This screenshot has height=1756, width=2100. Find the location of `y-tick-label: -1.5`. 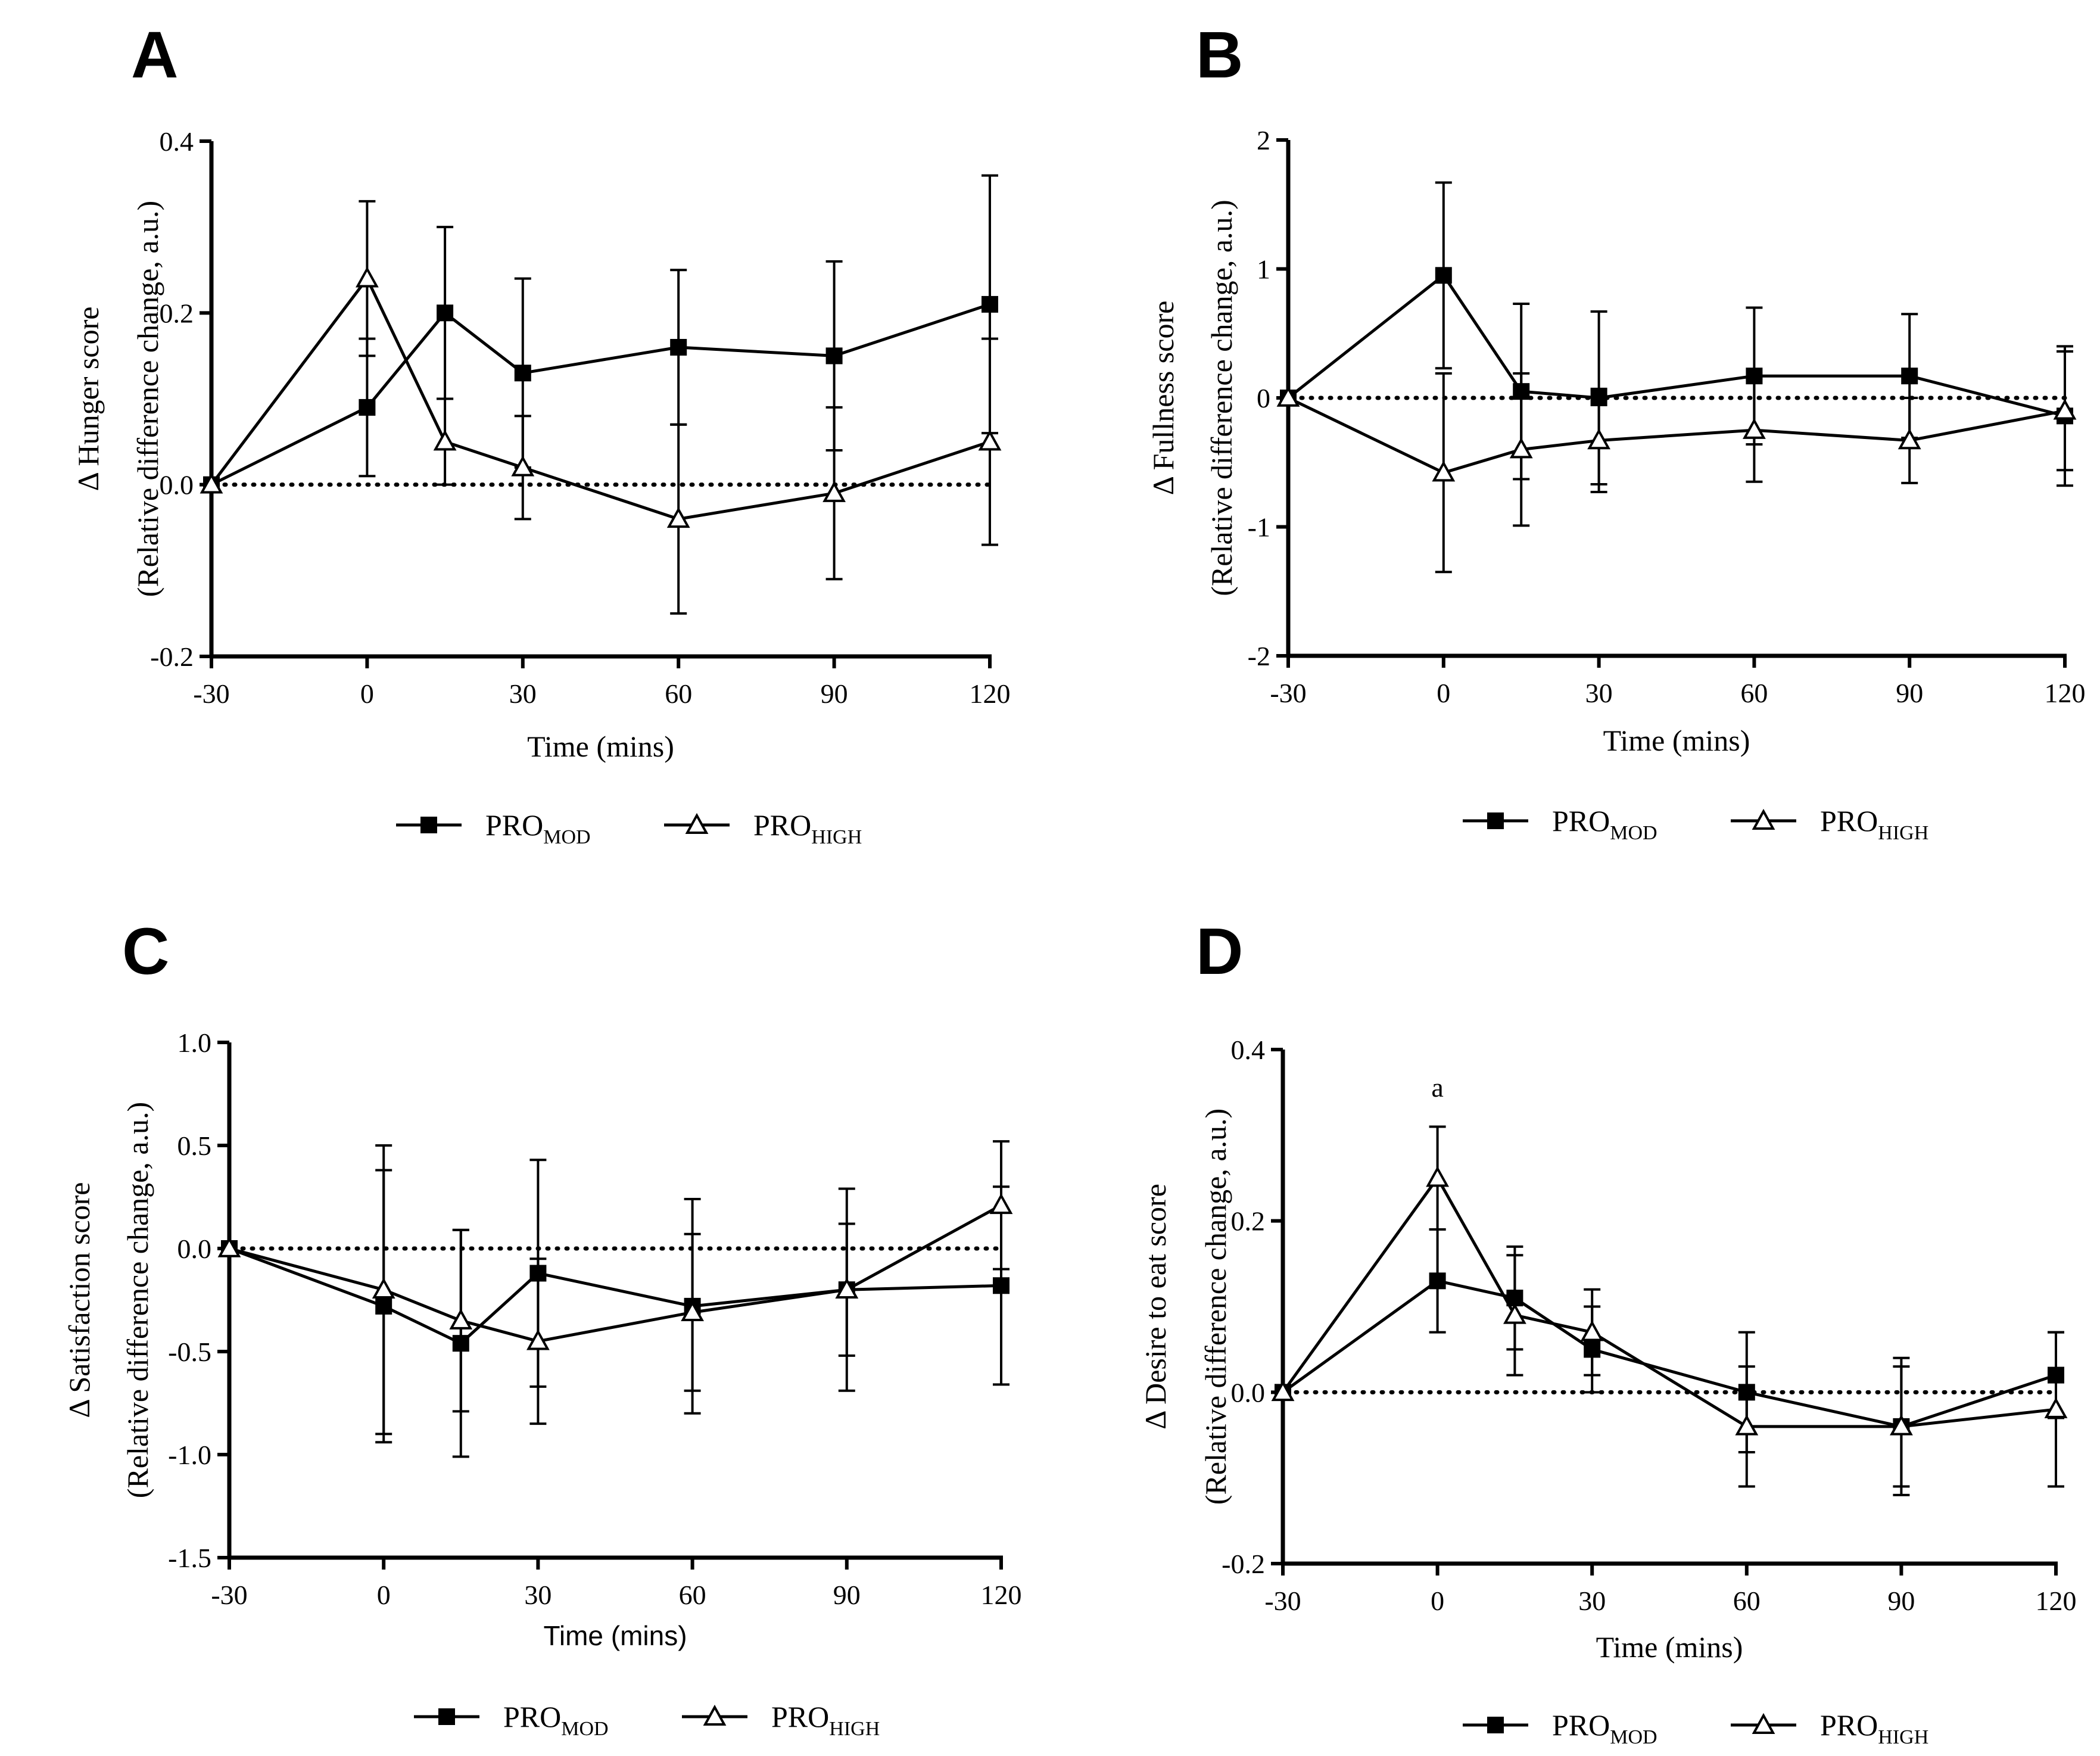

y-tick-label: -1.5 is located at coordinates (189, 1558).